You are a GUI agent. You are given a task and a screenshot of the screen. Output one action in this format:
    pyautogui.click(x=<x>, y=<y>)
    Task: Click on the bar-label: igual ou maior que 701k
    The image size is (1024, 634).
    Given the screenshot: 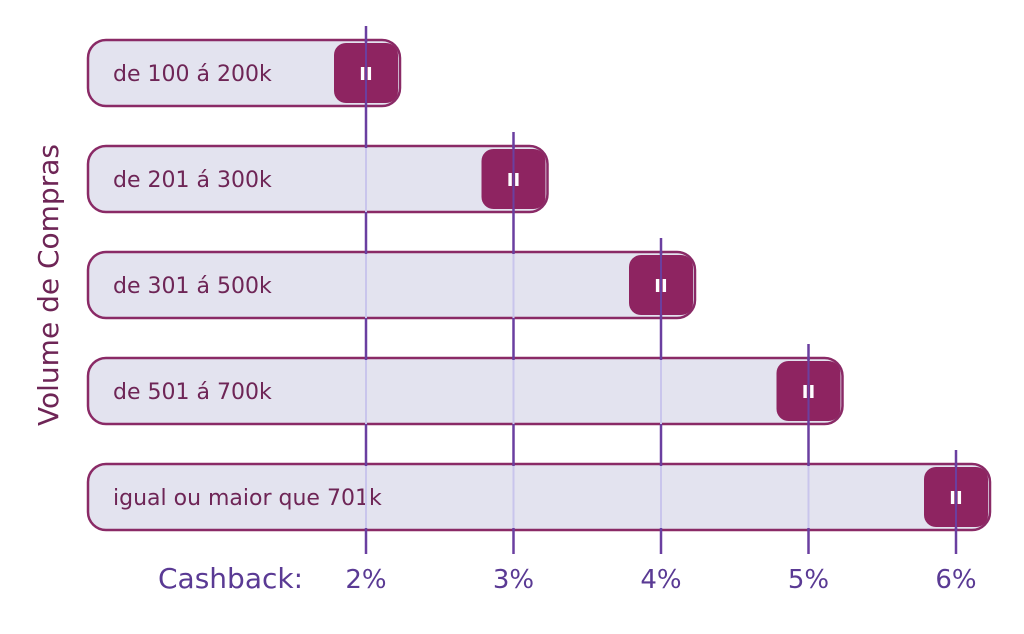 What is the action you would take?
    pyautogui.click(x=247, y=498)
    